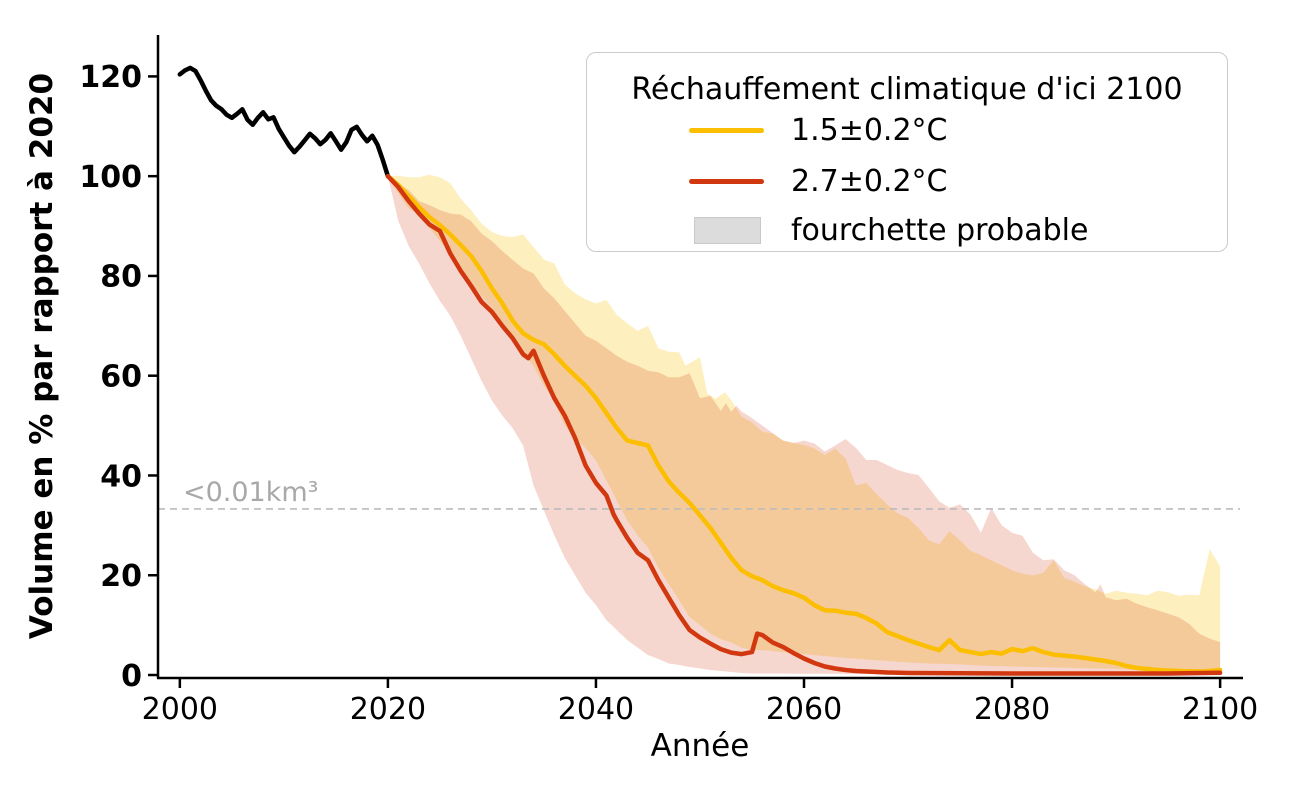 The height and width of the screenshot is (800, 1300). I want to click on x-tick-label: 2000, so click(180, 709).